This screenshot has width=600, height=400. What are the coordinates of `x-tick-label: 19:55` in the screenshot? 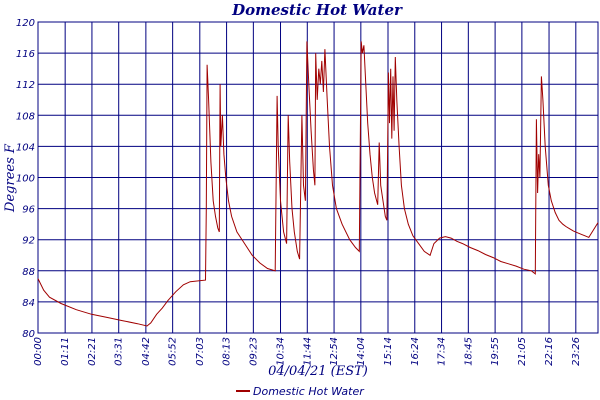 It's located at (495, 351).